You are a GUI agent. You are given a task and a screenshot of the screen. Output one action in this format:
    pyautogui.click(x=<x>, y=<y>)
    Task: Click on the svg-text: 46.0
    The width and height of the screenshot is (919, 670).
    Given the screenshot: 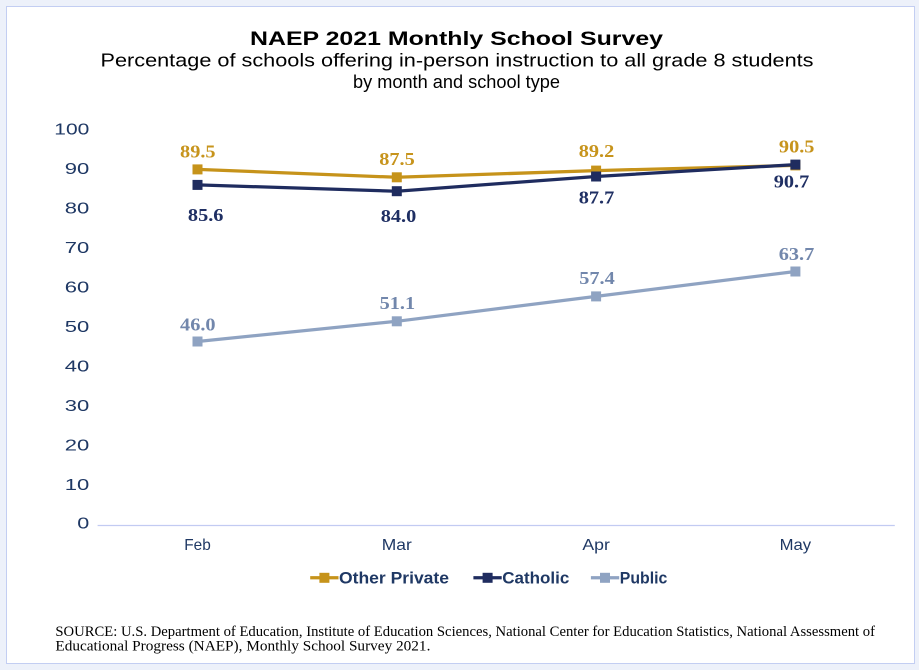 What is the action you would take?
    pyautogui.click(x=198, y=324)
    